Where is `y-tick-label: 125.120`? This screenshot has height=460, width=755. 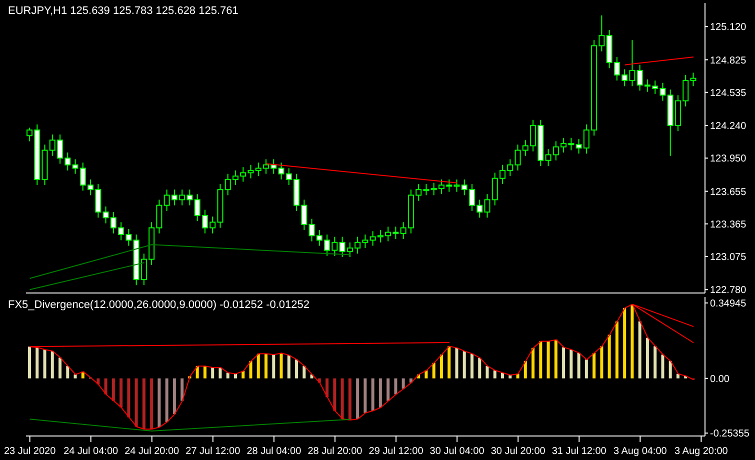 y-tick-label: 125.120 is located at coordinates (728, 28).